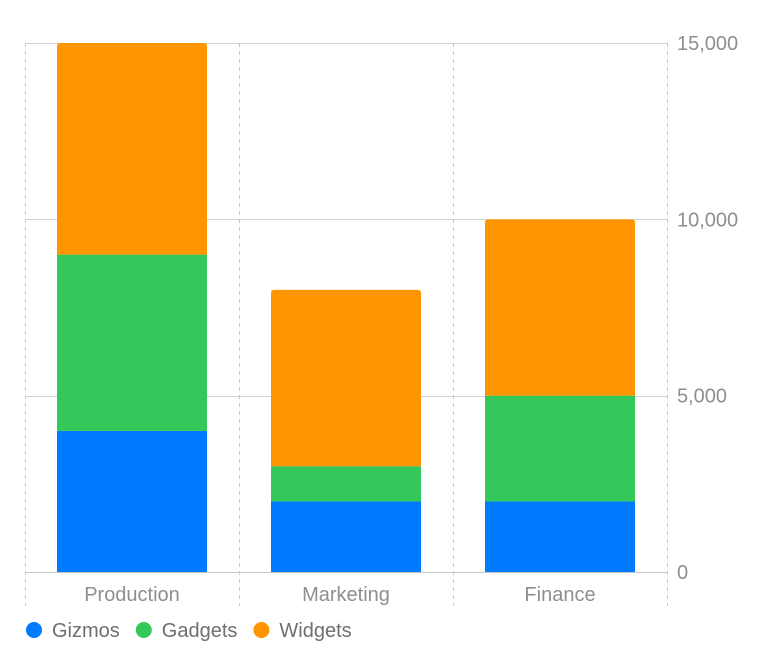  What do you see at coordinates (346, 536) in the screenshot?
I see `bar-gizmos-marketing` at bounding box center [346, 536].